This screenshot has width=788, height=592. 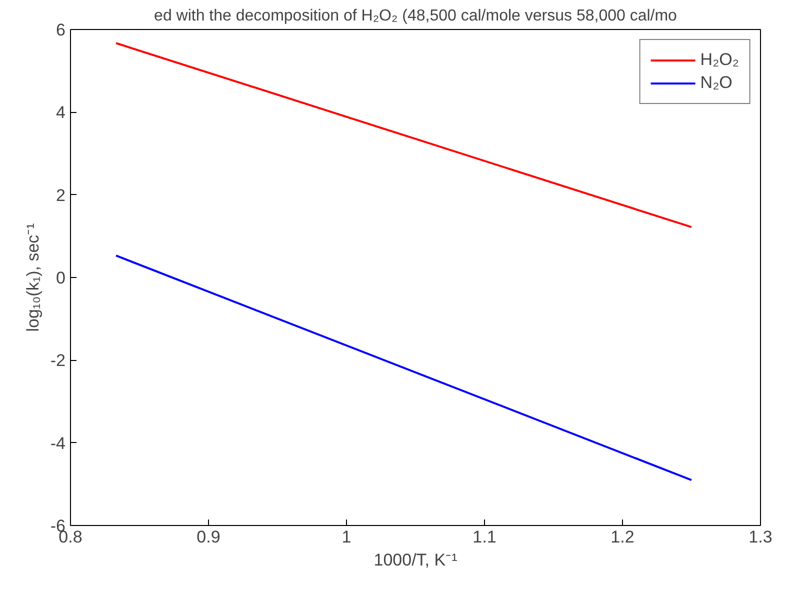 I want to click on y-tick-label: -2, so click(x=58, y=360).